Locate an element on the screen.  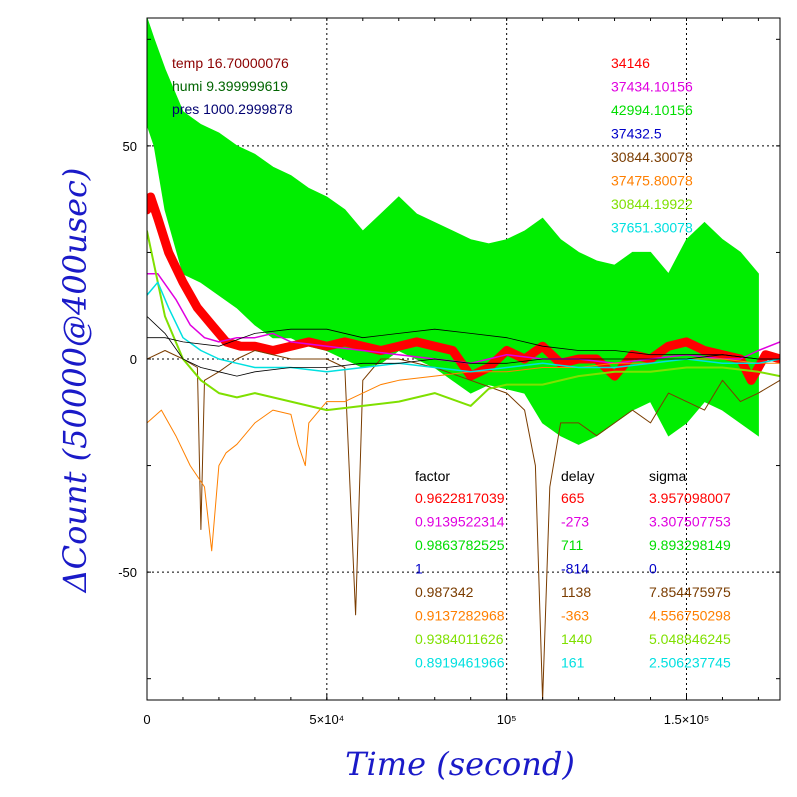
table-cell-factor: 0.9139522314 is located at coordinates (460, 522).